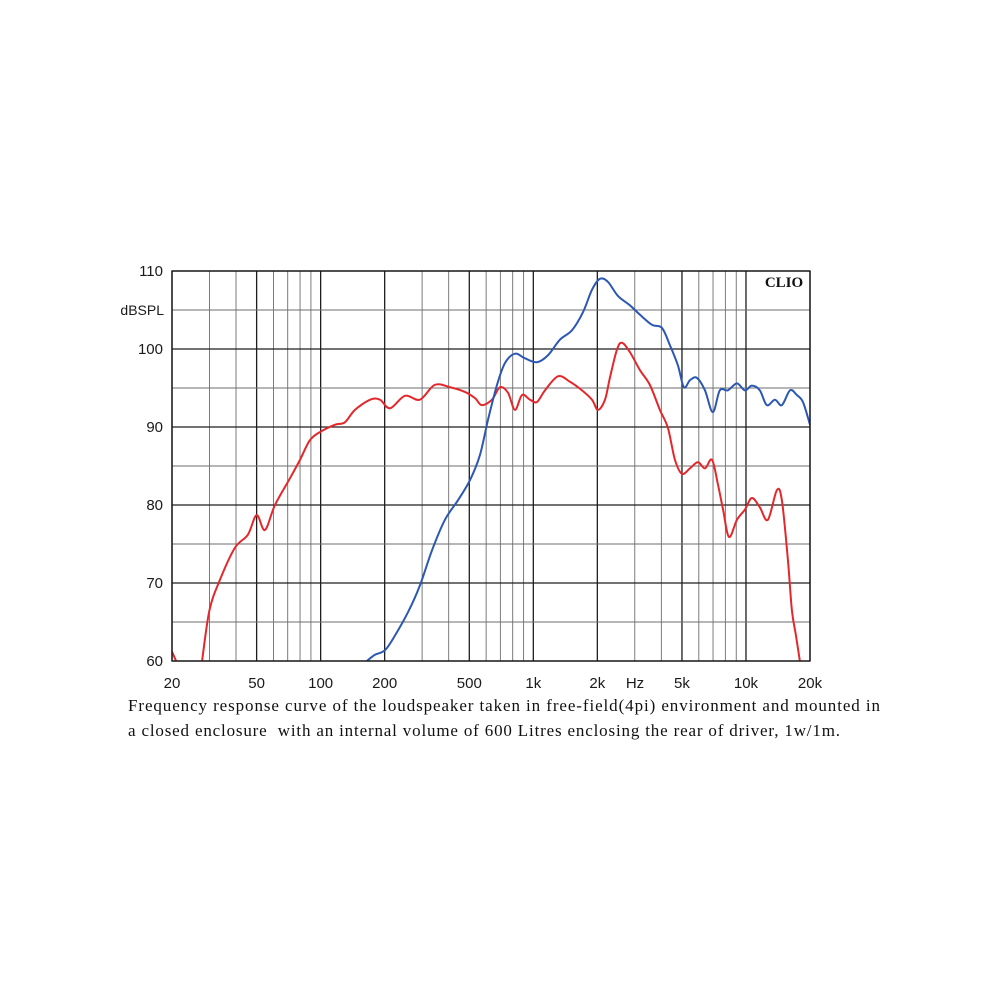 Image resolution: width=1000 pixels, height=1000 pixels. I want to click on x-tick-label: 50, so click(256, 683).